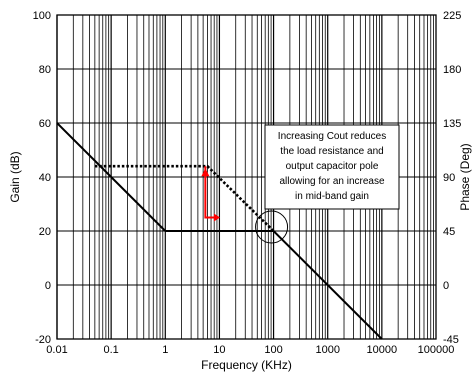 The width and height of the screenshot is (475, 389). What do you see at coordinates (56, 350) in the screenshot?
I see `x-tick-label: 0.01` at bounding box center [56, 350].